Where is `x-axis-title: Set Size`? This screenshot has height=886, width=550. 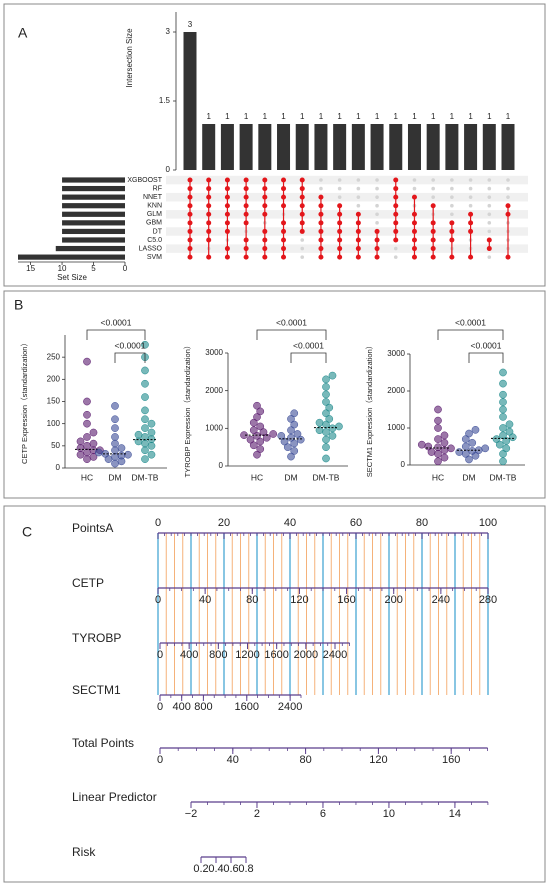
x-axis-title: Set Size is located at coordinates (72, 277).